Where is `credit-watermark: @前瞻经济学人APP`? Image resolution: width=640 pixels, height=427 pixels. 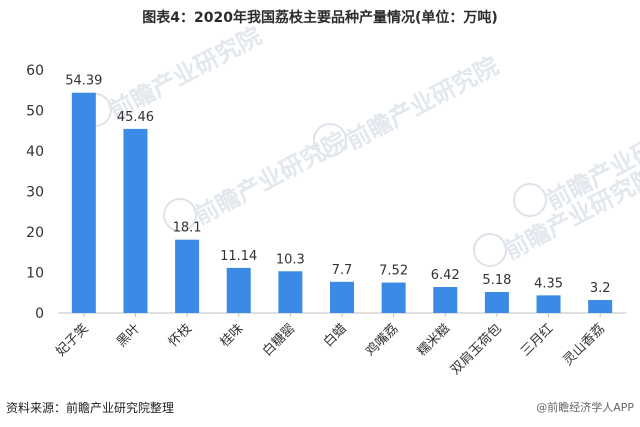
credit-watermark: @前瞻经济学人APP is located at coordinates (585, 407).